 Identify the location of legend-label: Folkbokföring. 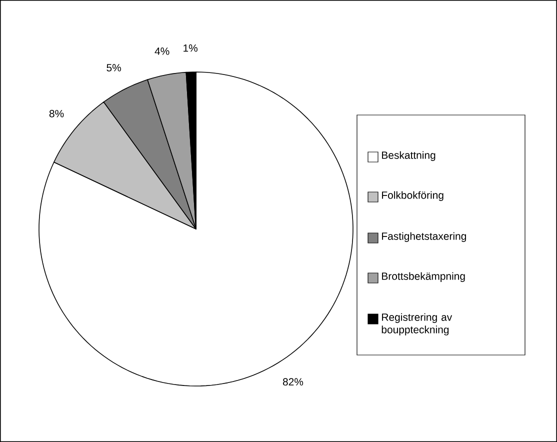
(413, 196).